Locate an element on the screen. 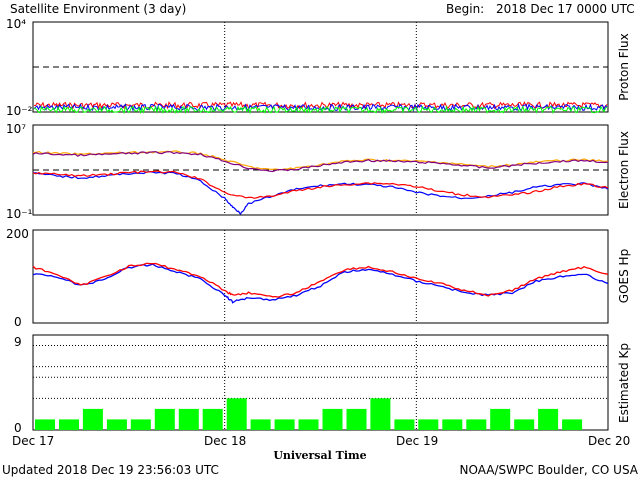  updated-timestamp: Updated 2018 Dec 19 23:56:03 UTC is located at coordinates (110, 470).